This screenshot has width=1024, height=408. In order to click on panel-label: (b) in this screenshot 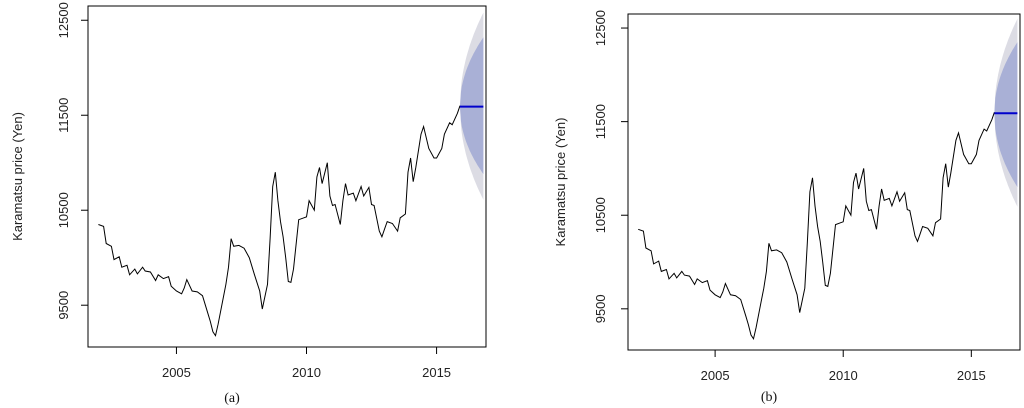, I will do `click(769, 397)`.